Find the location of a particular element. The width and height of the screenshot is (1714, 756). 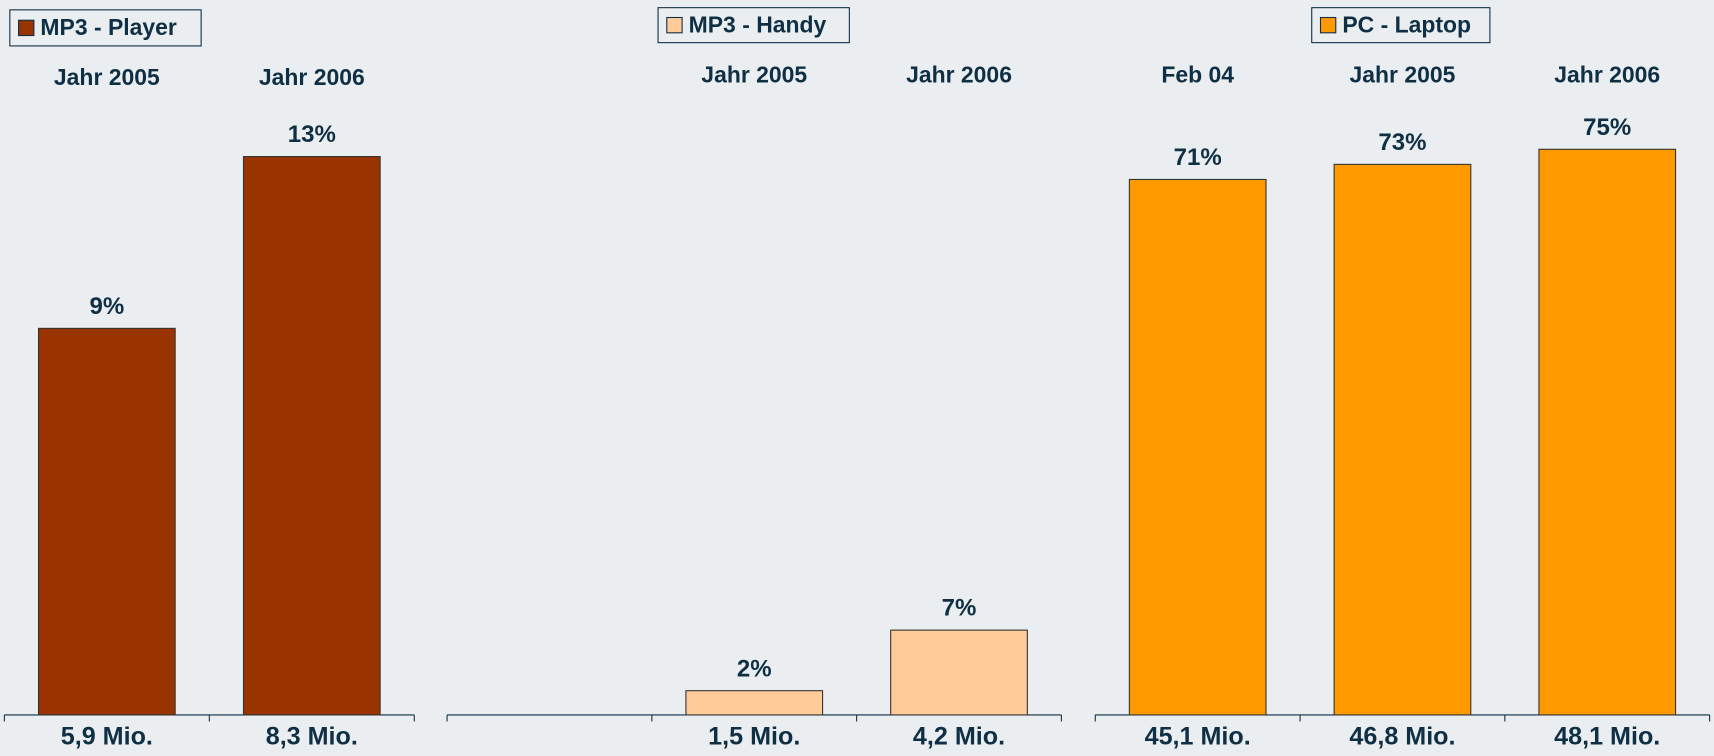

value-label: 13% is located at coordinates (312, 134).